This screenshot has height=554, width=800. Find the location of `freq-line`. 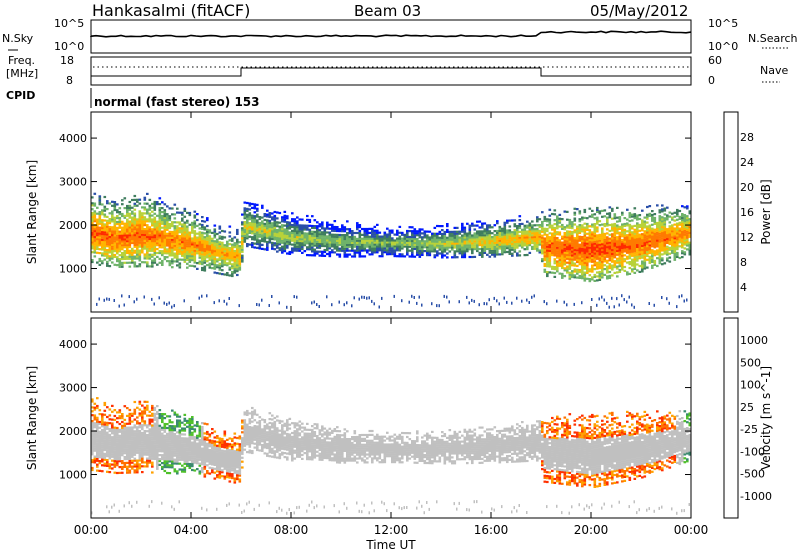

freq-line is located at coordinates (391, 72).